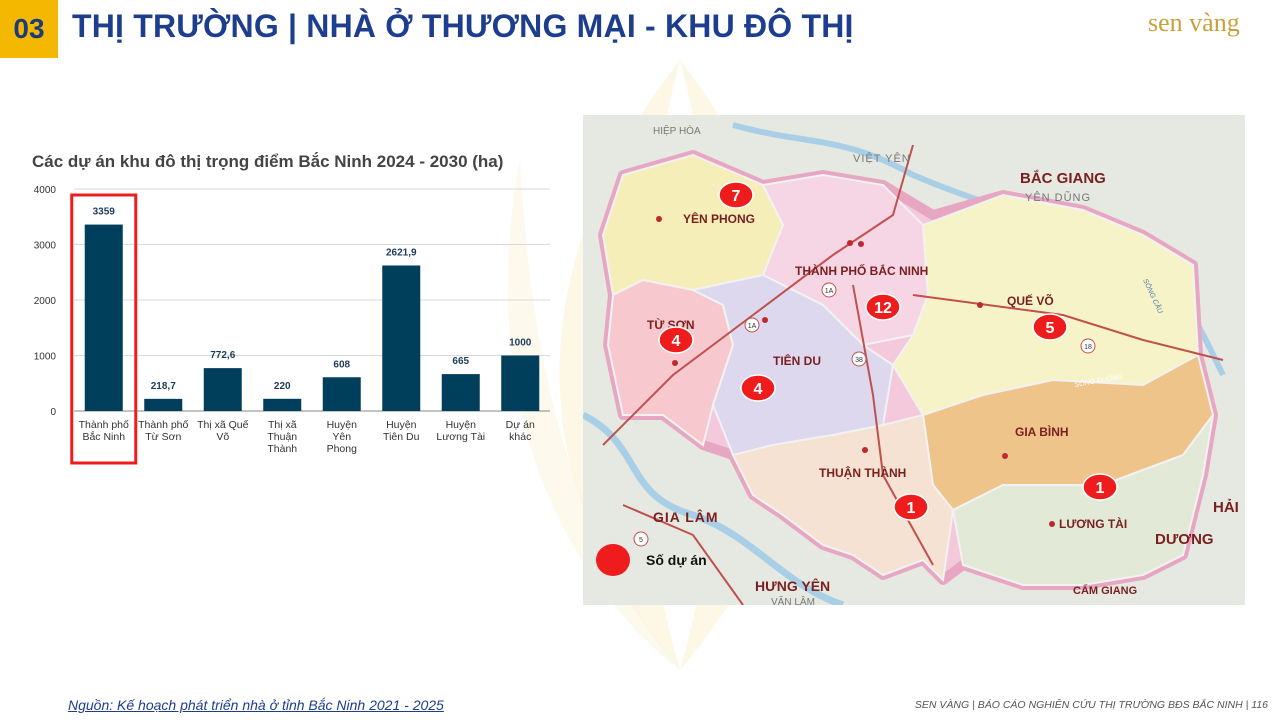 This screenshot has width=1280, height=720. I want to click on road-number: 18, so click(1088, 347).